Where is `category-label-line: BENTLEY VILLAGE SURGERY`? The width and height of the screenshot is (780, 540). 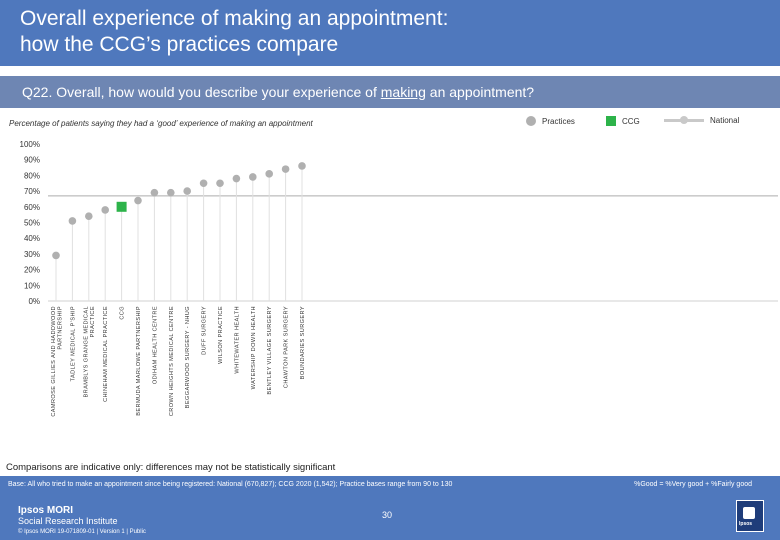 category-label-line: BENTLEY VILLAGE SURGERY is located at coordinates (270, 350).